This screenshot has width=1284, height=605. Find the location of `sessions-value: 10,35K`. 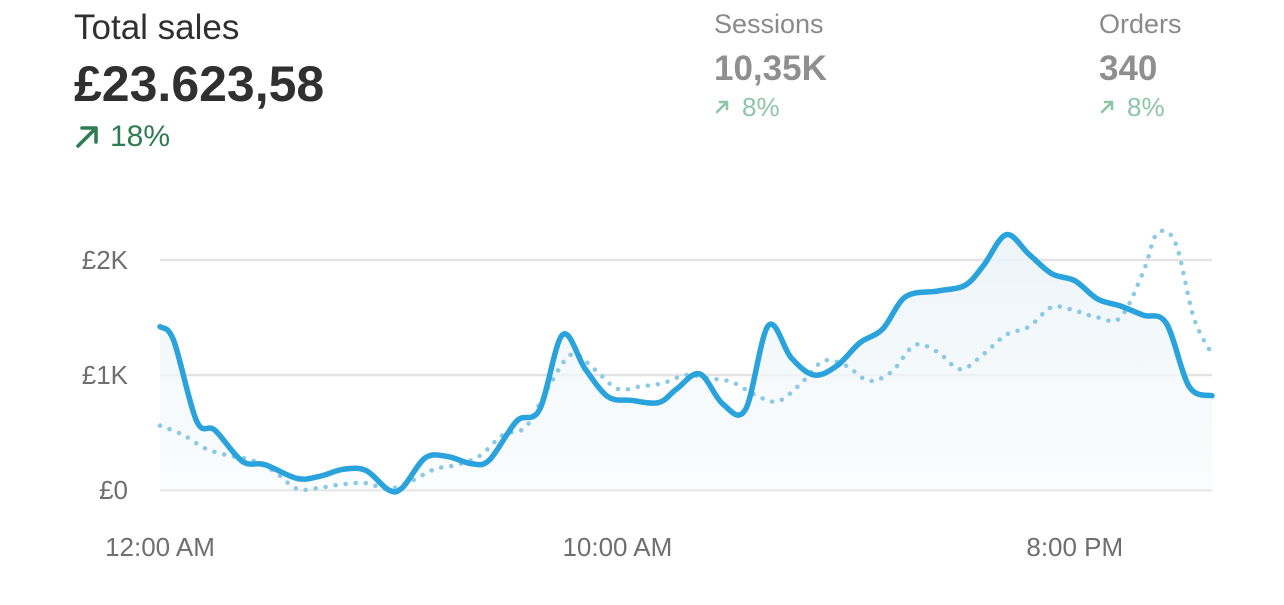

sessions-value: 10,35K is located at coordinates (770, 68).